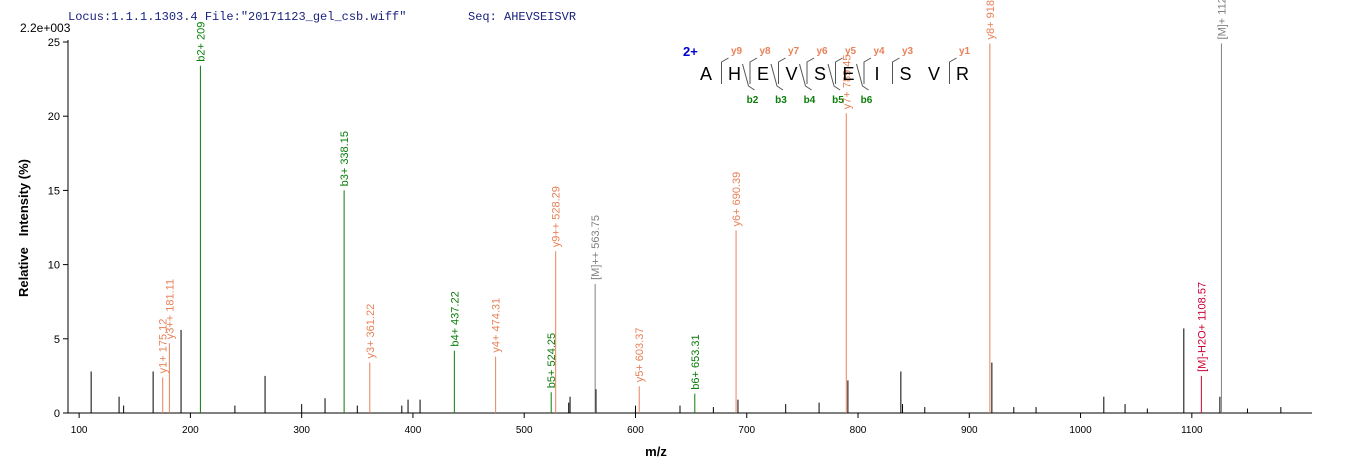 Image resolution: width=1362 pixels, height=473 pixels. Describe the element at coordinates (858, 430) in the screenshot. I see `x-tick-label: 800` at that location.